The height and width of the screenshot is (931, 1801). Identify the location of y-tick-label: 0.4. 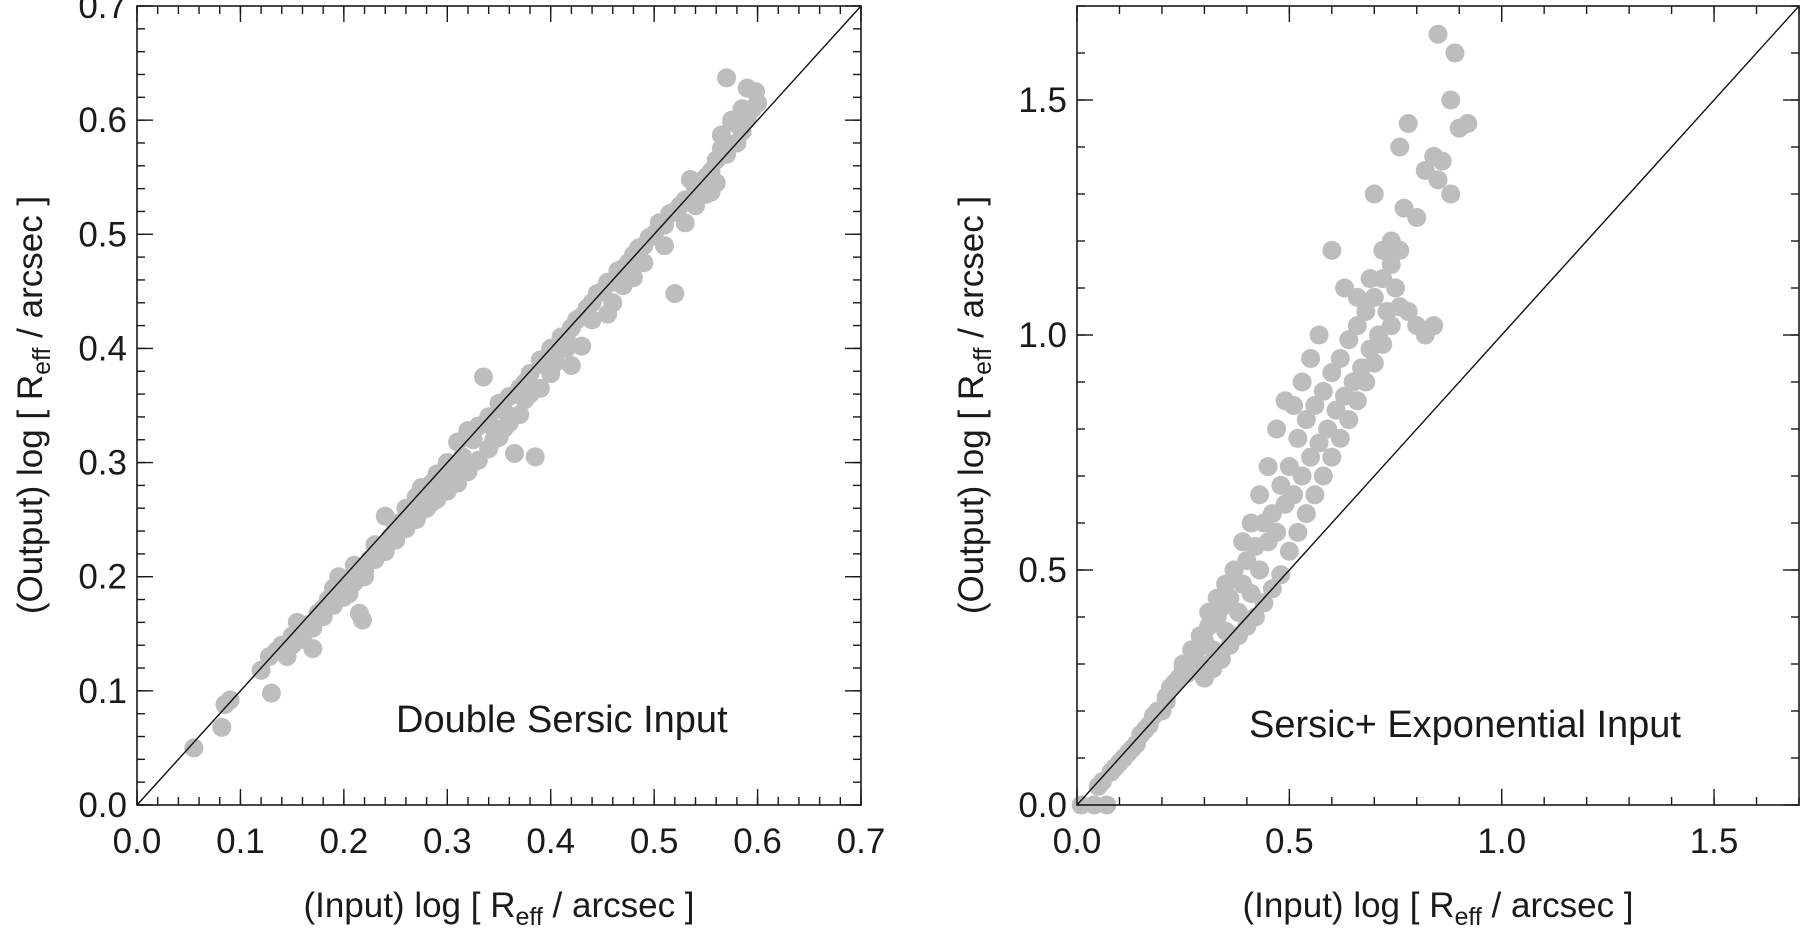
(102, 348).